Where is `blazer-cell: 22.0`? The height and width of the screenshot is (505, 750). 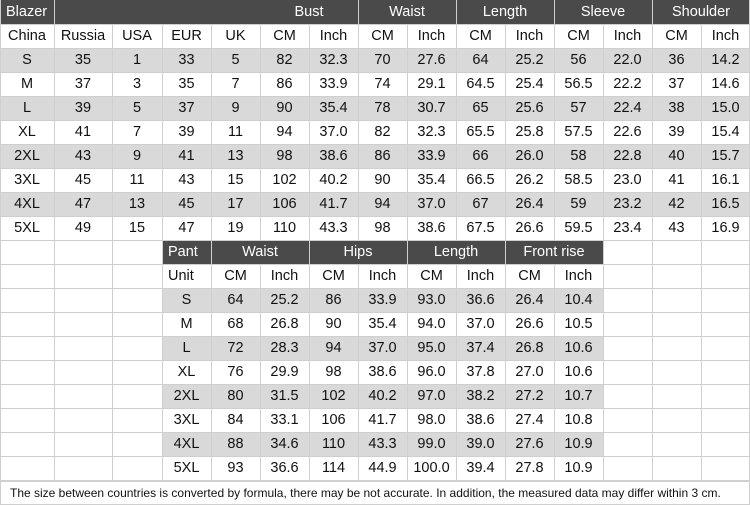 blazer-cell: 22.0 is located at coordinates (627, 60).